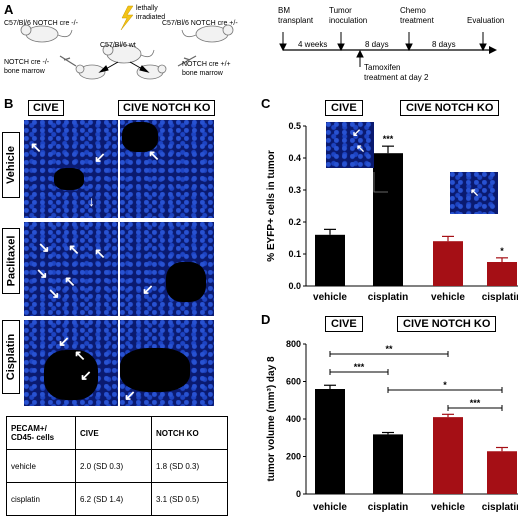  I want to click on inset-cive-micrograph: ↙ ↖, so click(350, 145).